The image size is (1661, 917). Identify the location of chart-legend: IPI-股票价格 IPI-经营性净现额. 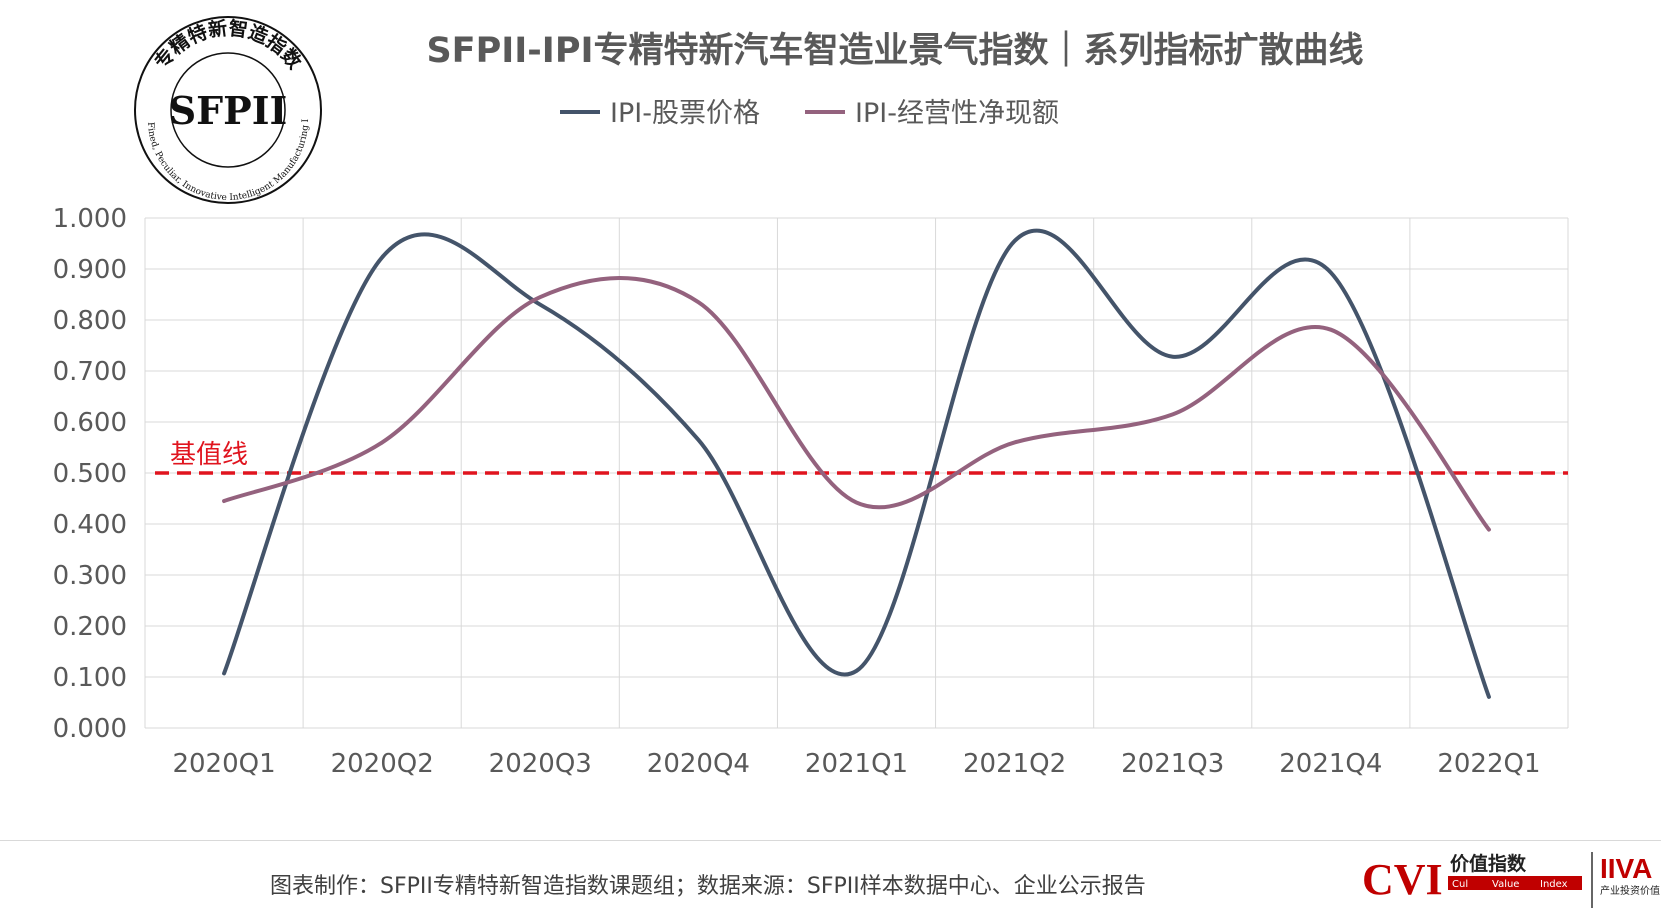
(809, 113).